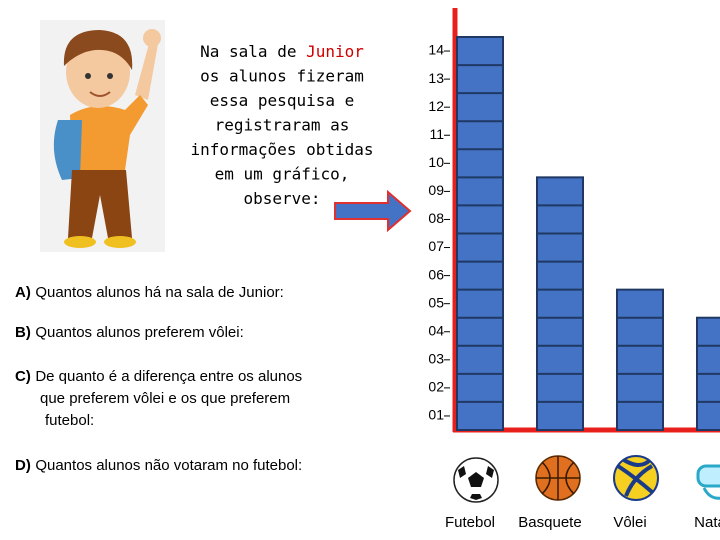  What do you see at coordinates (436, 330) in the screenshot?
I see `y-tick-label: 04` at bounding box center [436, 330].